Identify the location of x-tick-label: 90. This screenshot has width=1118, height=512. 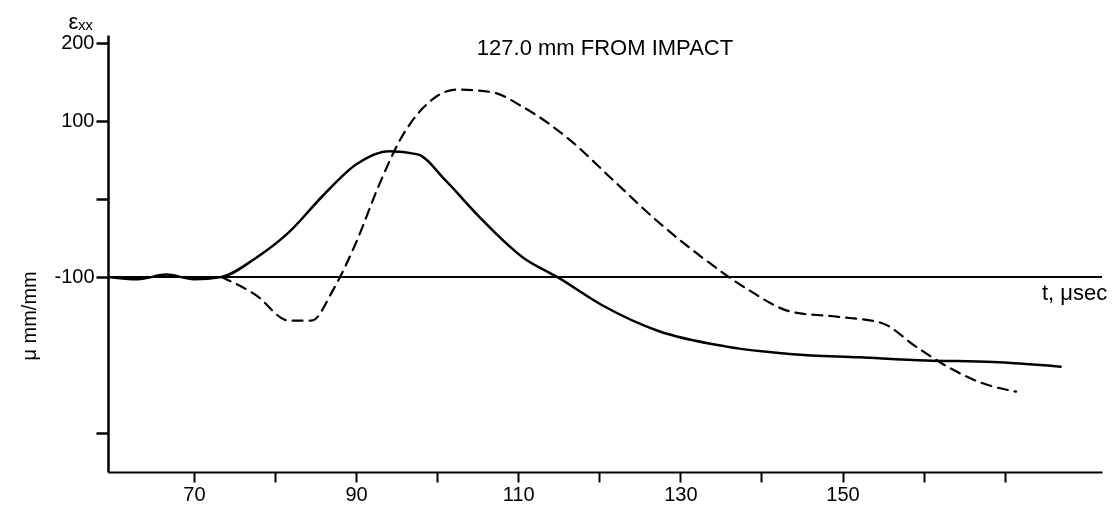
(356, 493).